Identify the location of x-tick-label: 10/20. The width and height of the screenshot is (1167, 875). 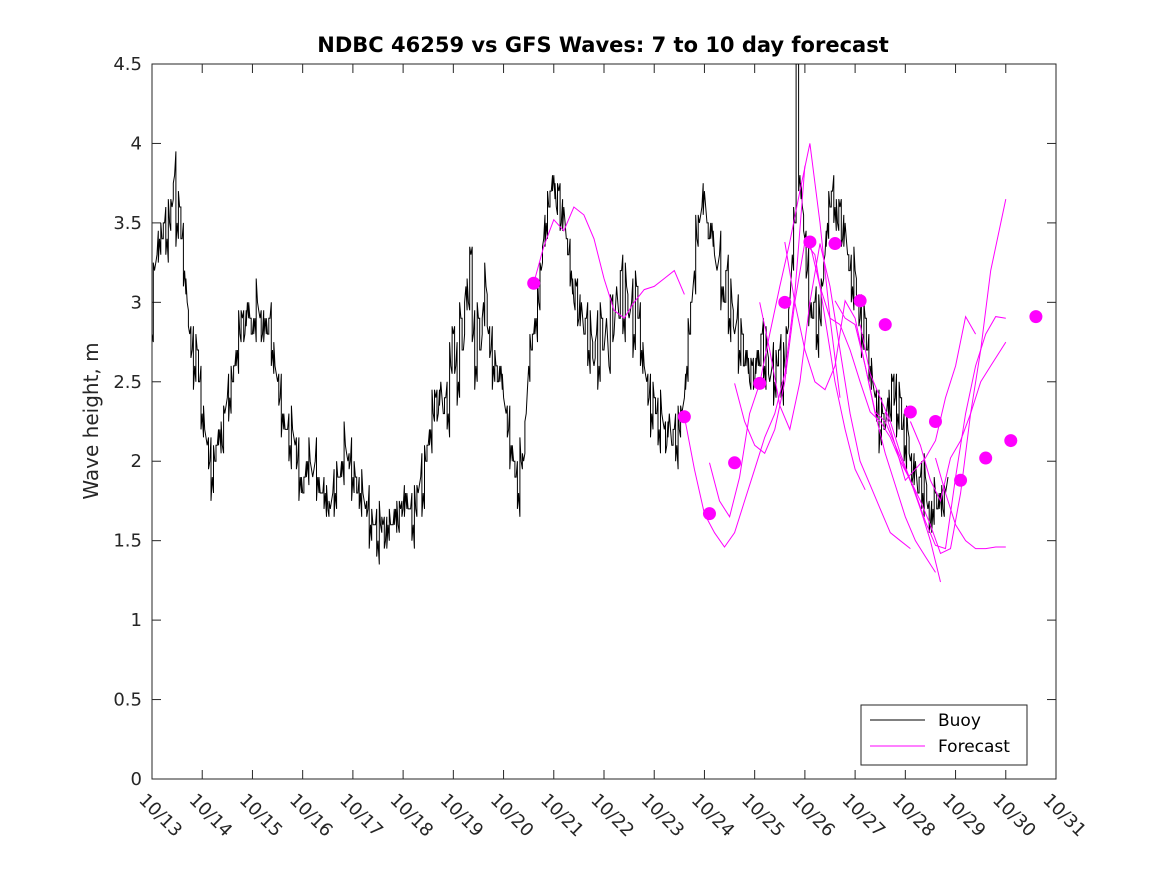
(512, 816).